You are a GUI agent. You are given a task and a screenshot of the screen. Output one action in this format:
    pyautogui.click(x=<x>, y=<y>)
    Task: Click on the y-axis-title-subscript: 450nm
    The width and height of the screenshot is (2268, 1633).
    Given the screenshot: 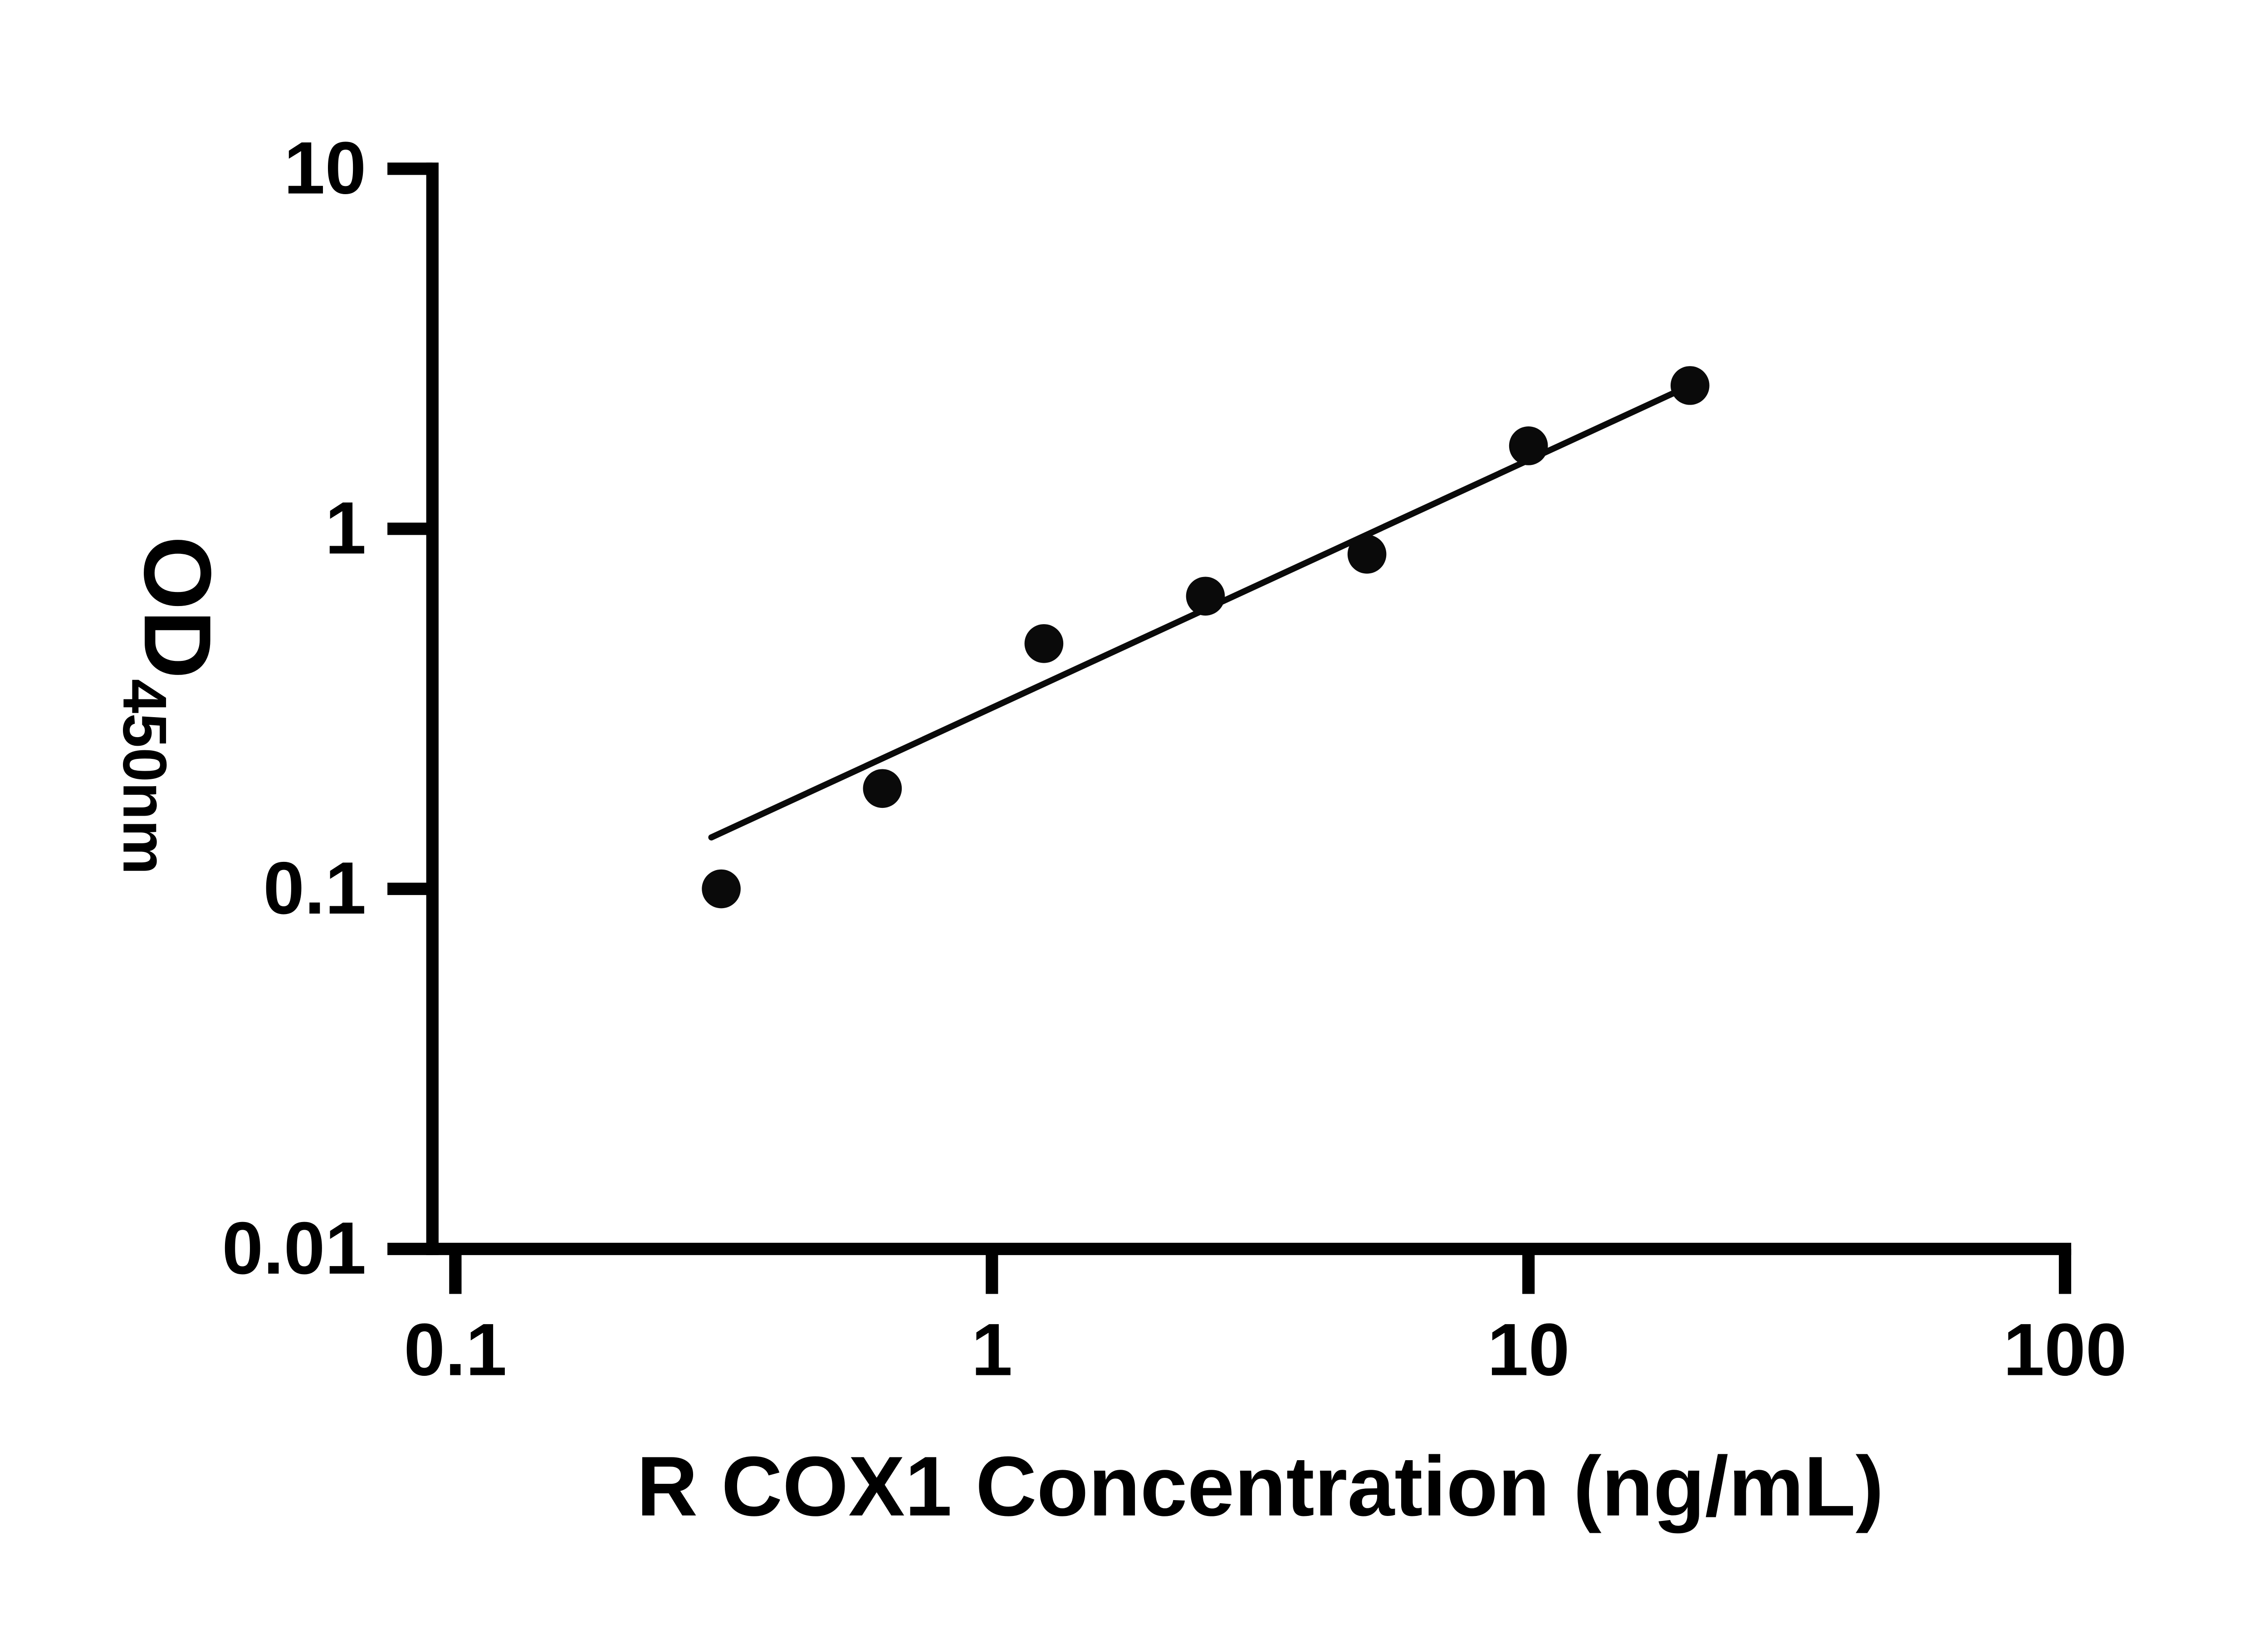 What is the action you would take?
    pyautogui.click(x=144, y=777)
    